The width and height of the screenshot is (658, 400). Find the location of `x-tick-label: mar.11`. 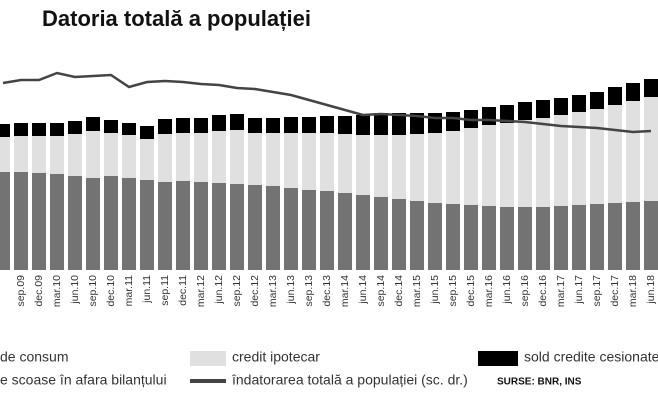

x-tick-label: mar.11 is located at coordinates (129, 290).